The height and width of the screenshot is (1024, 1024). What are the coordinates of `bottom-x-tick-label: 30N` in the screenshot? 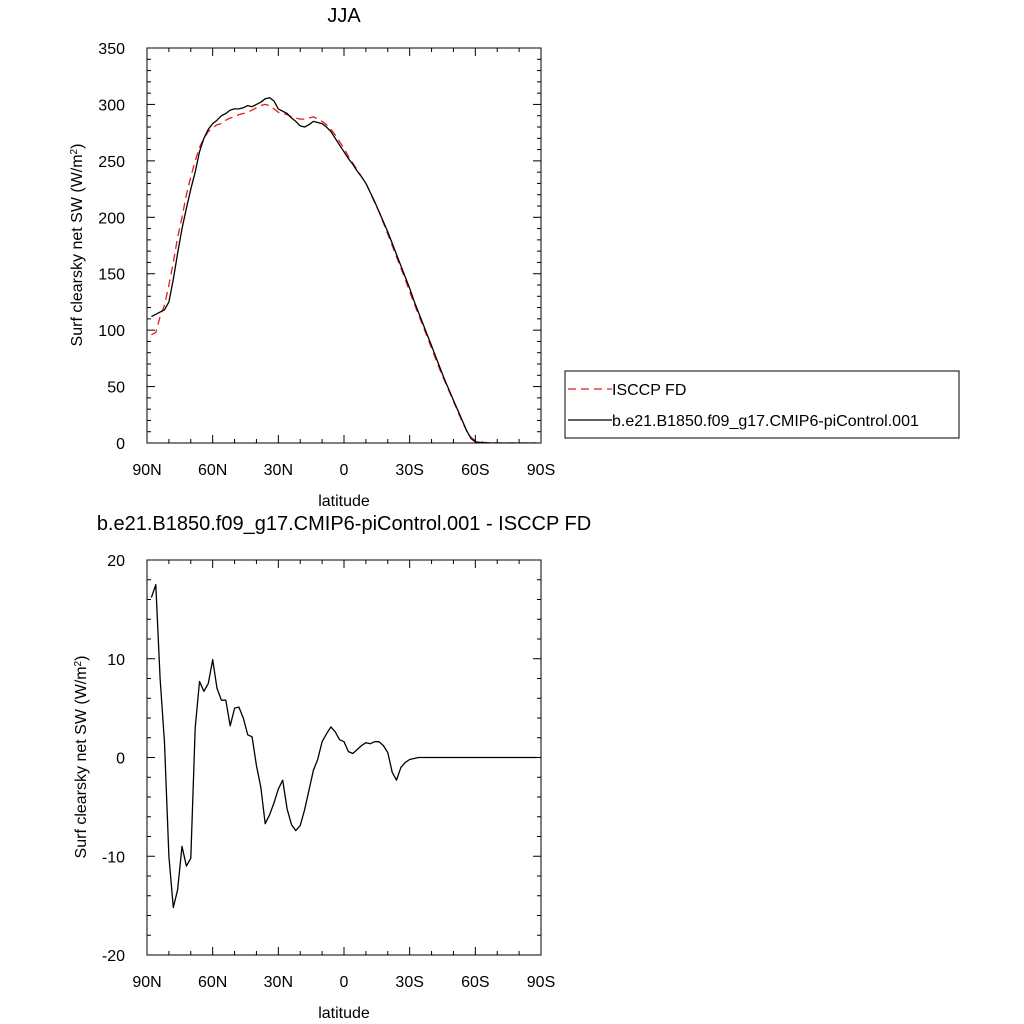 It's located at (278, 982).